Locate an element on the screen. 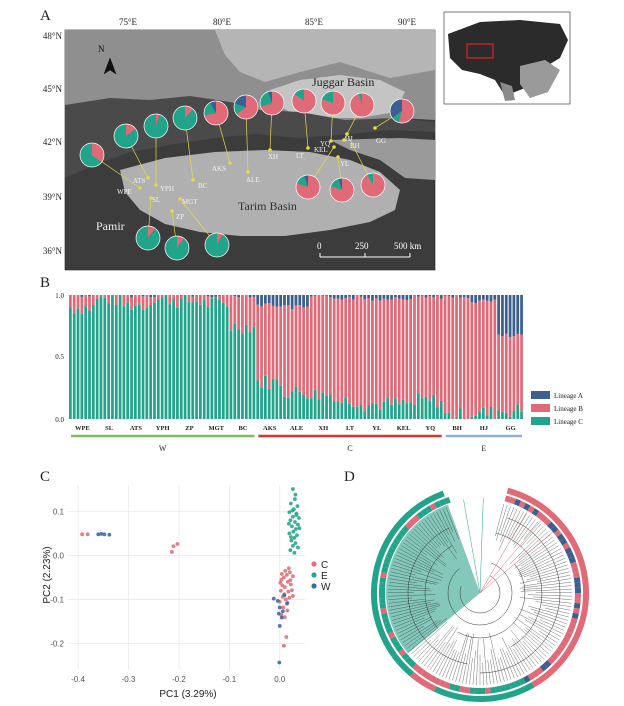 The height and width of the screenshot is (706, 624). panel-d-tree: D is located at coordinates (466, 585).